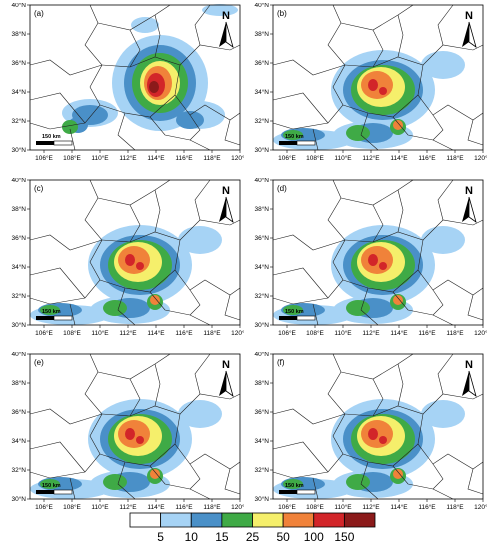  I want to click on lat-tick-label: 40°N, so click(18, 6).